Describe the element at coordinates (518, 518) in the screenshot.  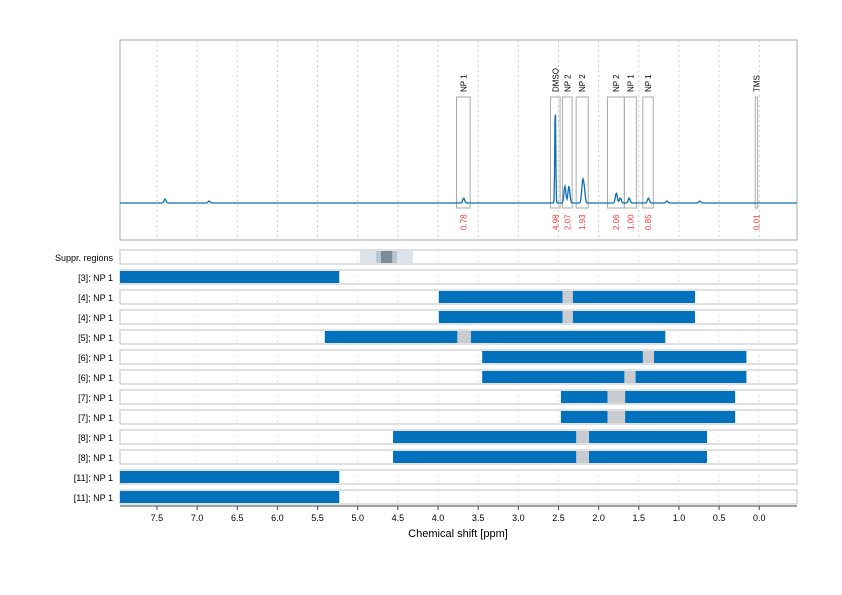
I see `x-tick-label: 3.0` at that location.